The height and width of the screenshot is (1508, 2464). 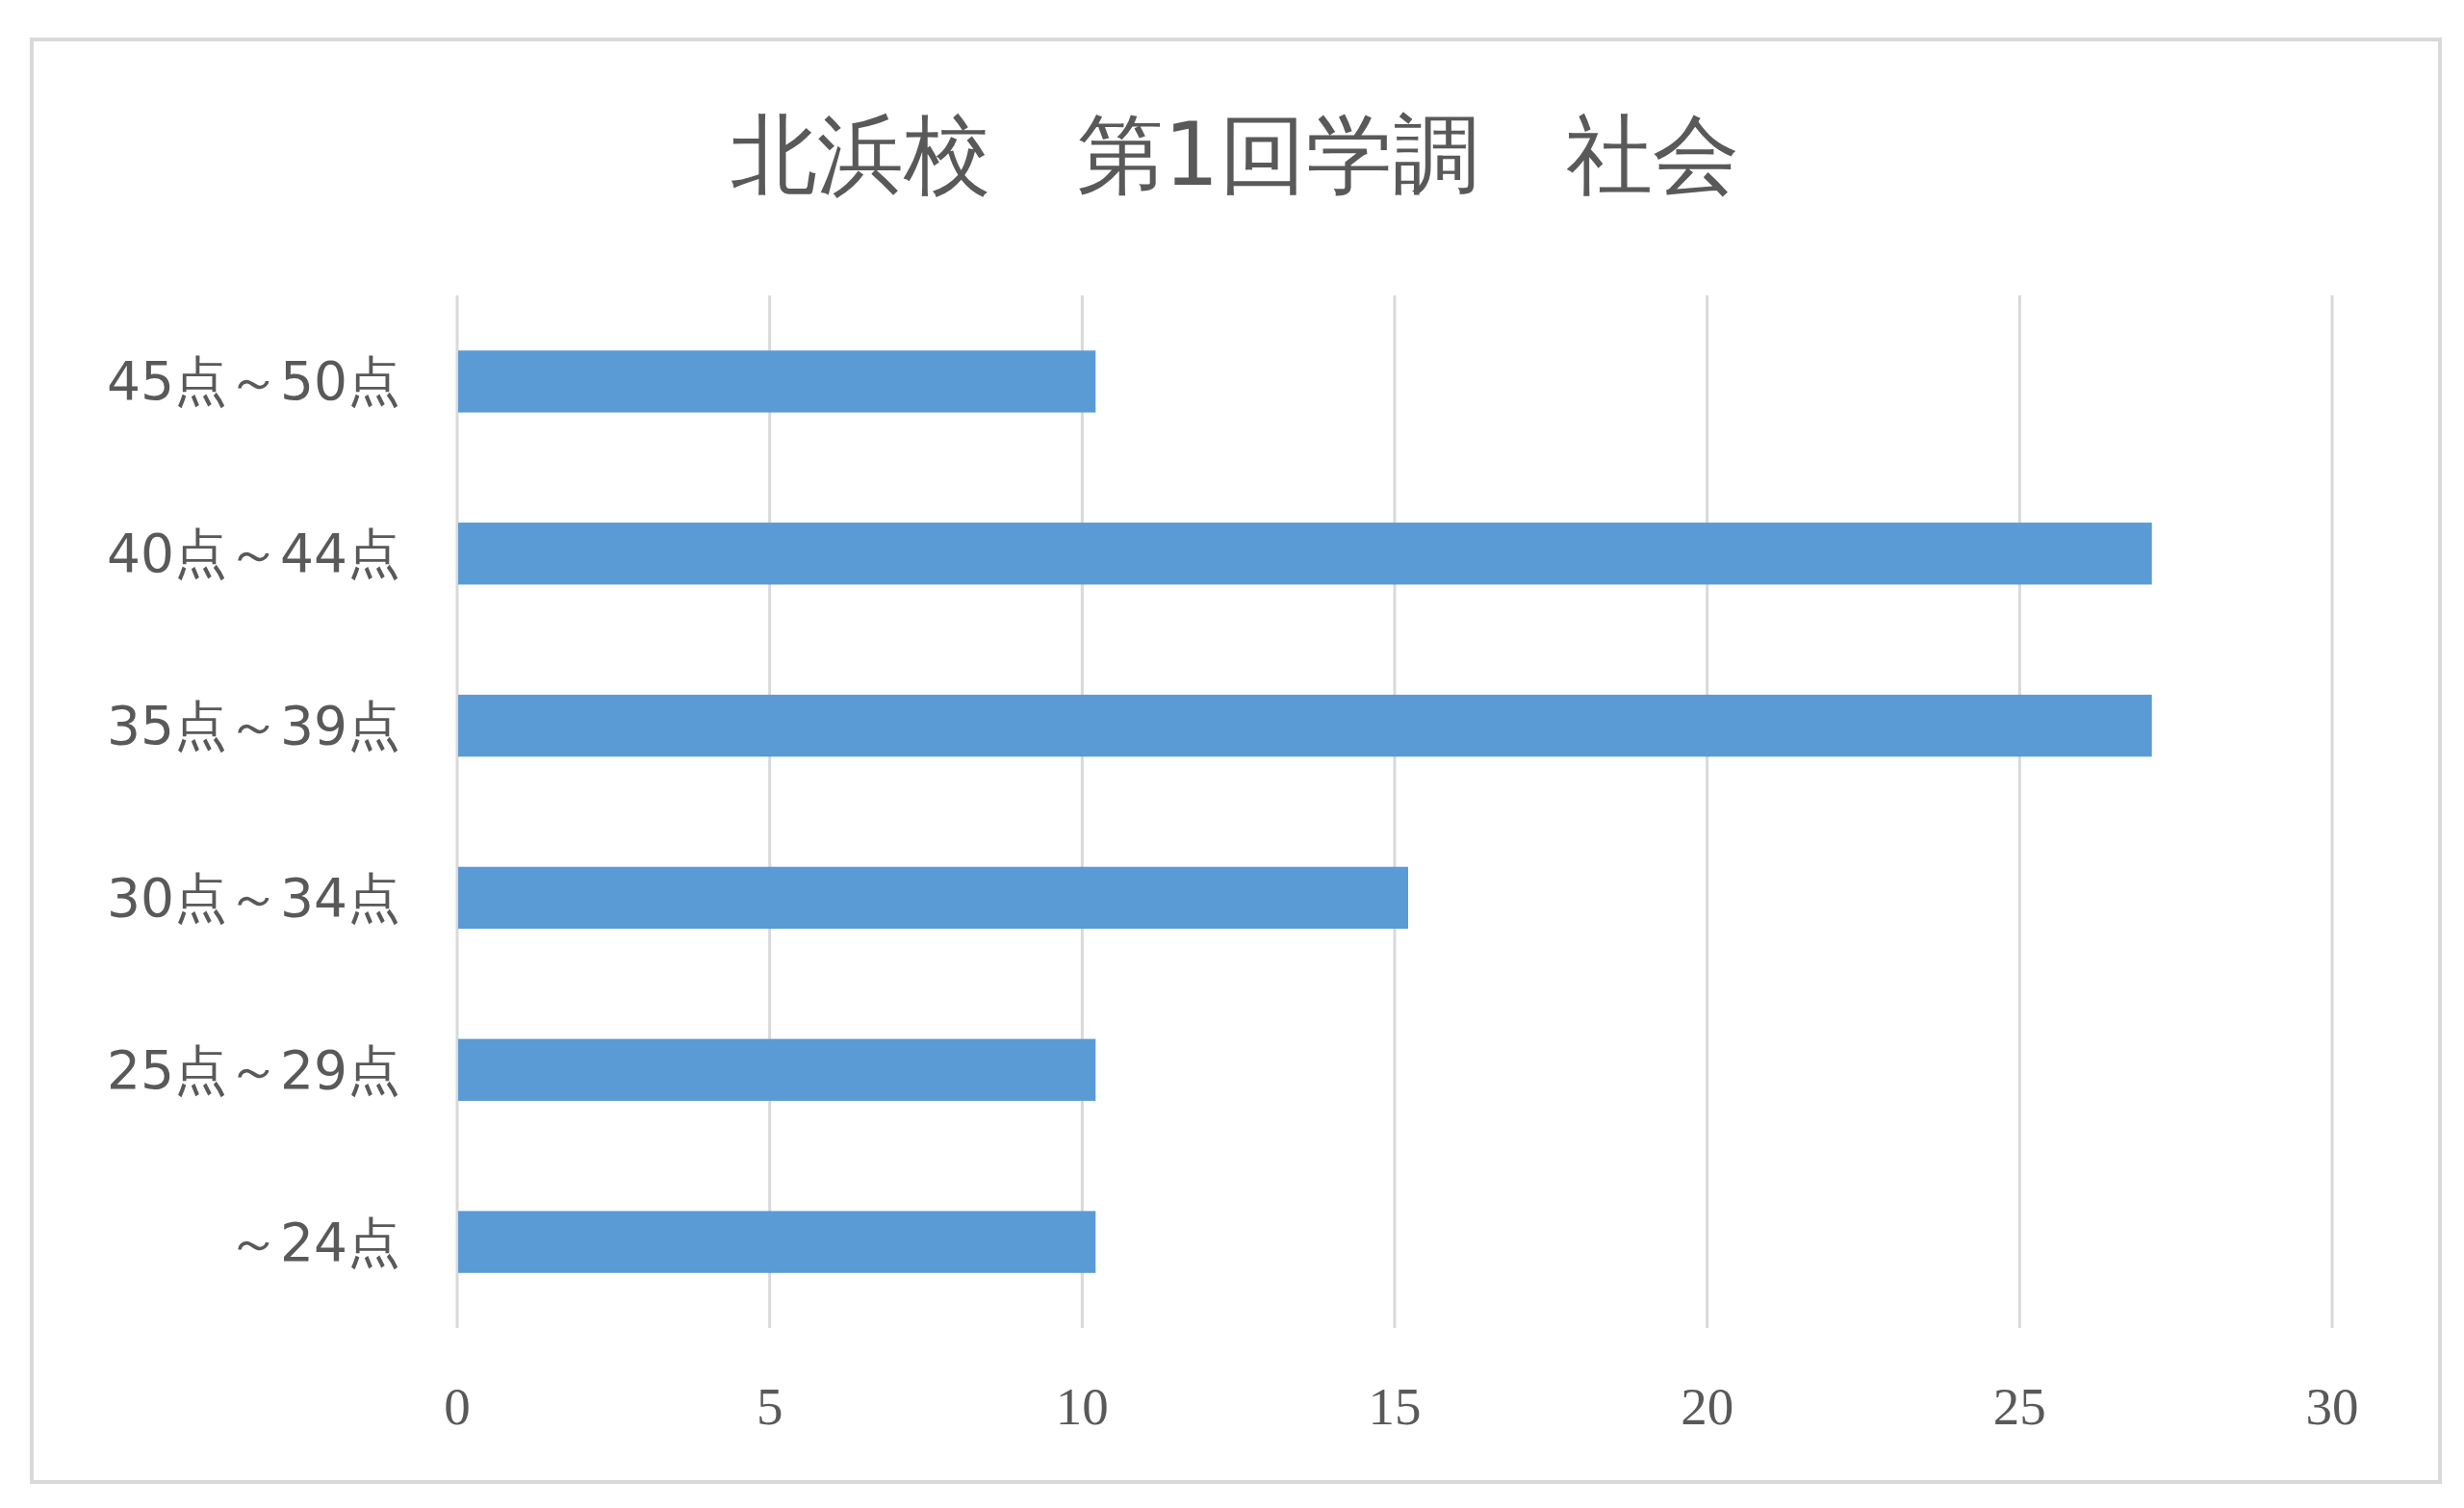 What do you see at coordinates (1235, 154) in the screenshot?
I see `chart-title: 北浜校 第1回学調 社会` at bounding box center [1235, 154].